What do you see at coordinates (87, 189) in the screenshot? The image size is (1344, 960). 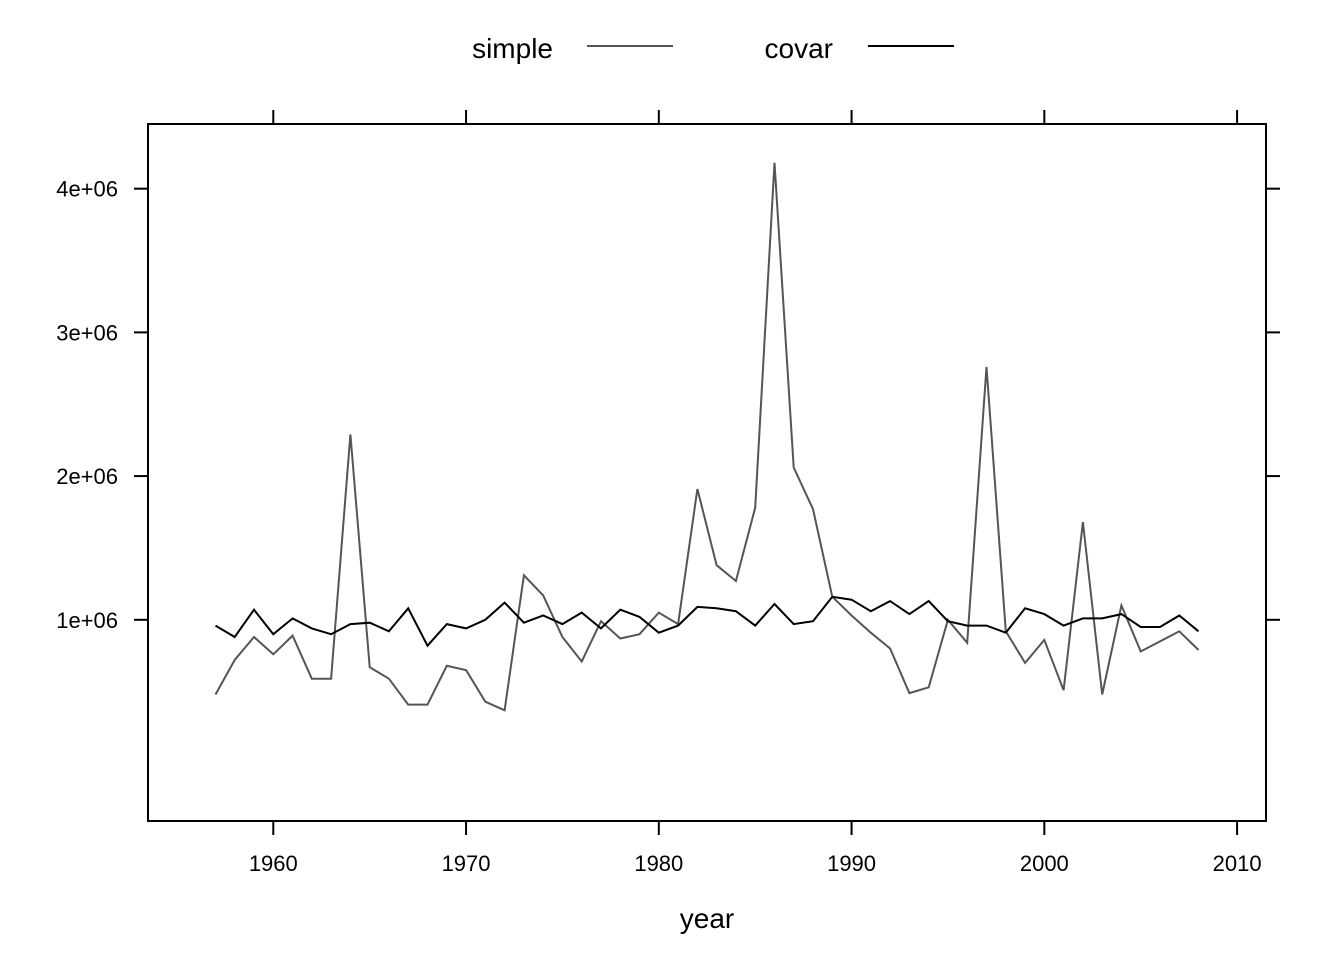 I see `y-tick-label-3: 4e+06` at bounding box center [87, 189].